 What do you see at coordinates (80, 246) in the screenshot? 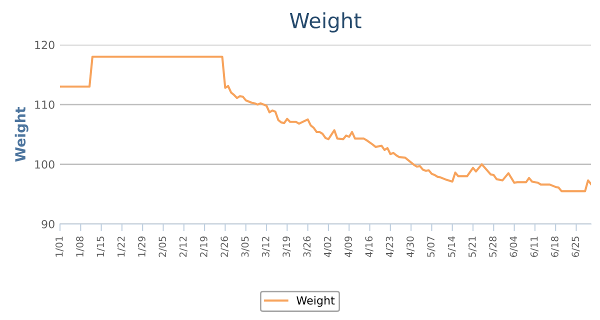
I see `x-tick-label: 1/08` at bounding box center [80, 246].